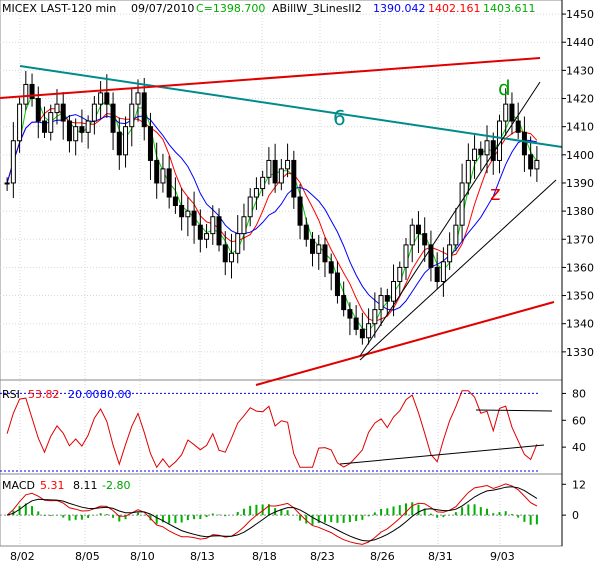 The width and height of the screenshot is (607, 568). Describe the element at coordinates (322, 556) in the screenshot. I see `x-tick-label: 8/23` at that location.